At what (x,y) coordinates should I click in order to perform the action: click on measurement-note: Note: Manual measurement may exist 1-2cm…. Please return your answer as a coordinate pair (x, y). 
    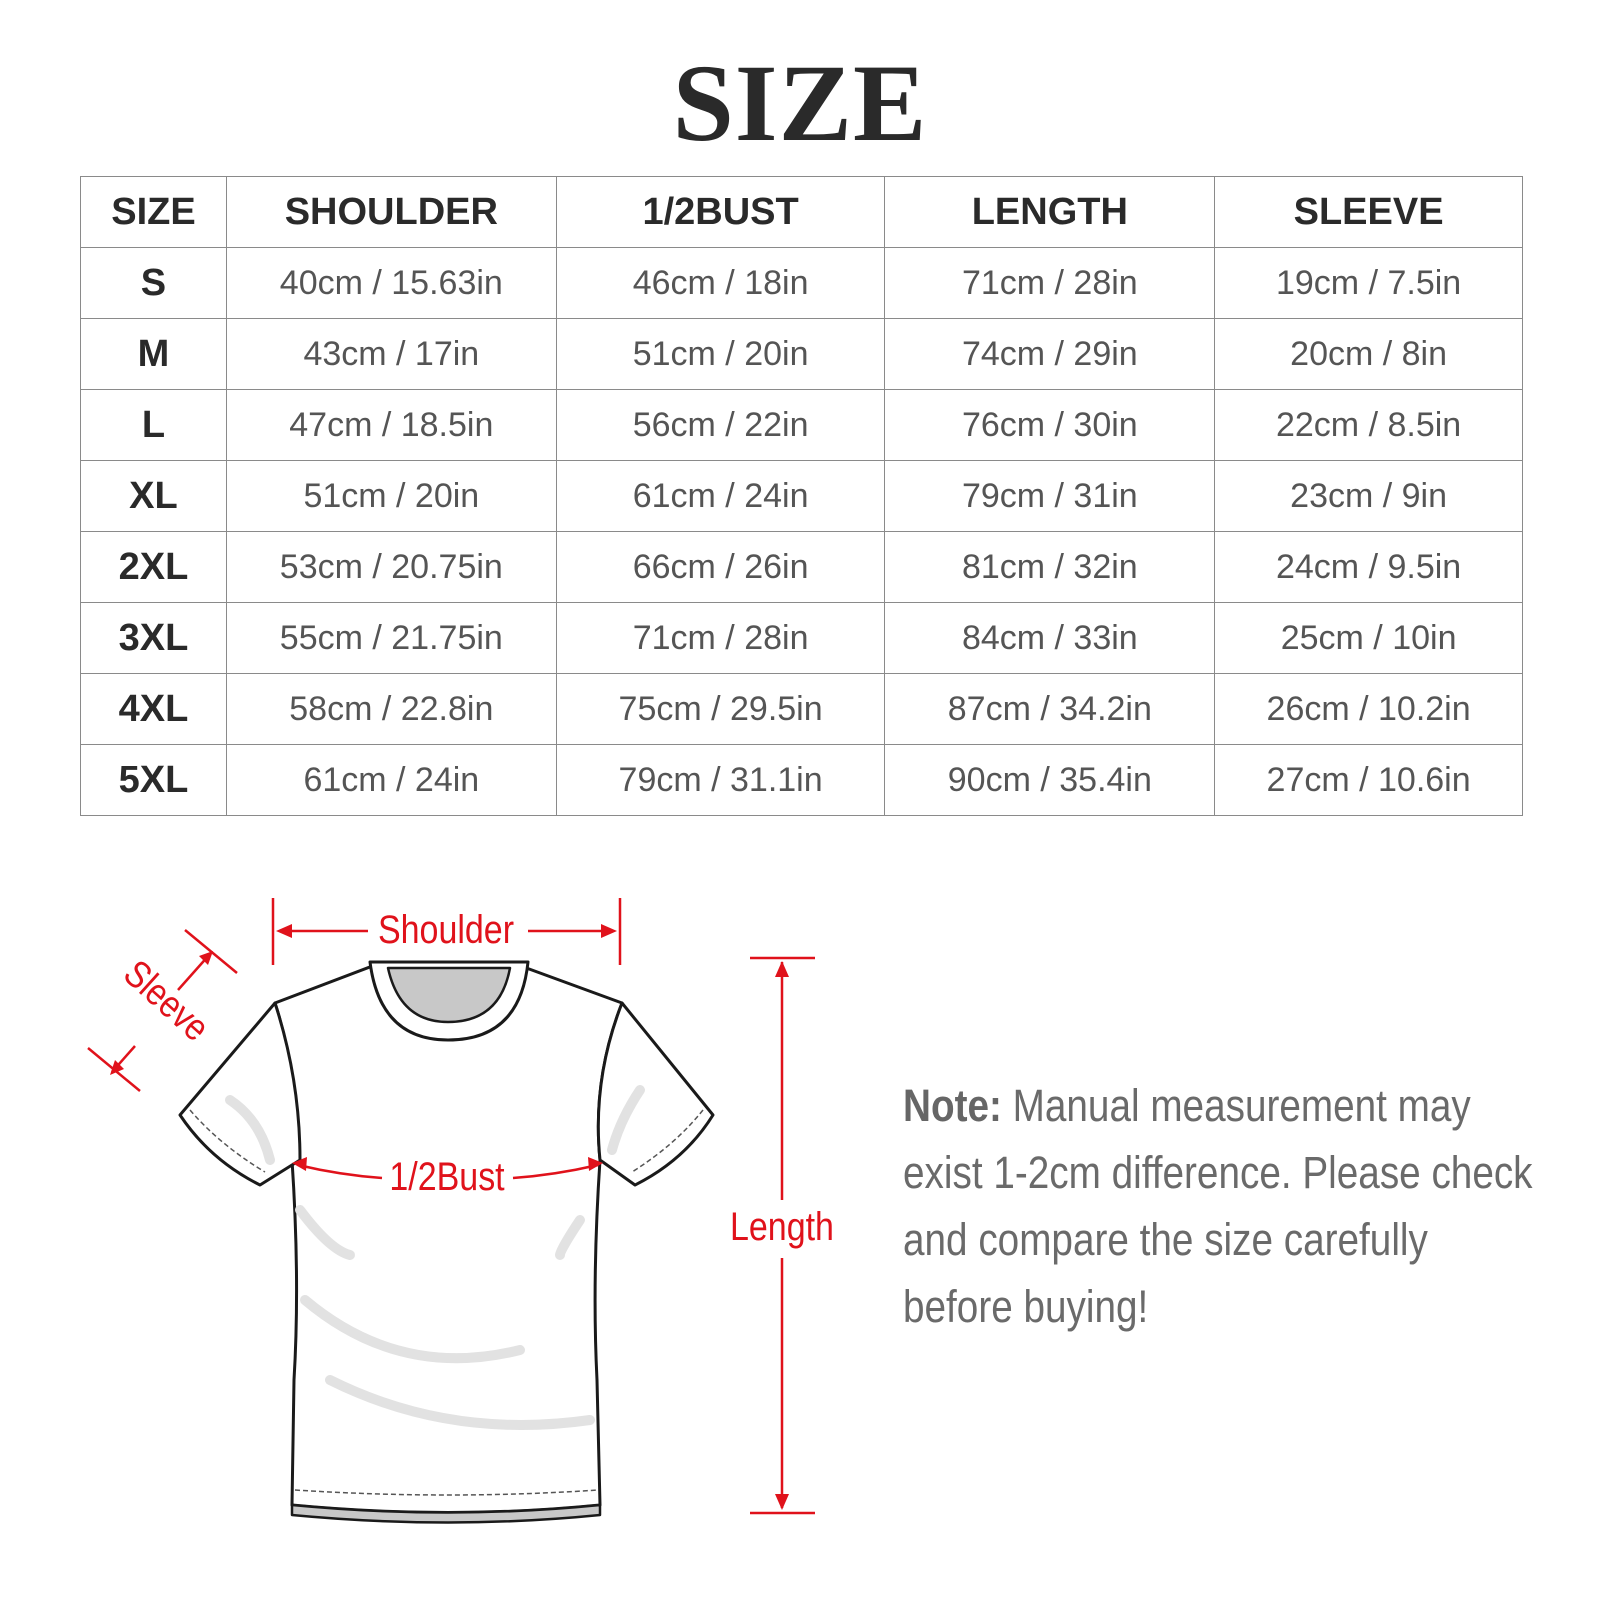
    Looking at the image, I should click on (1223, 1206).